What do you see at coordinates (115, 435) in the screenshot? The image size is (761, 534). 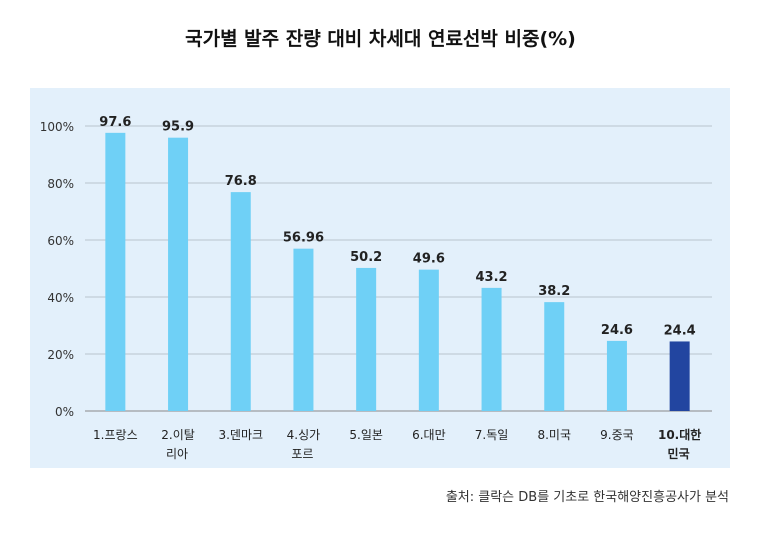 I see `x-tick-label: 1.프랑스` at bounding box center [115, 435].